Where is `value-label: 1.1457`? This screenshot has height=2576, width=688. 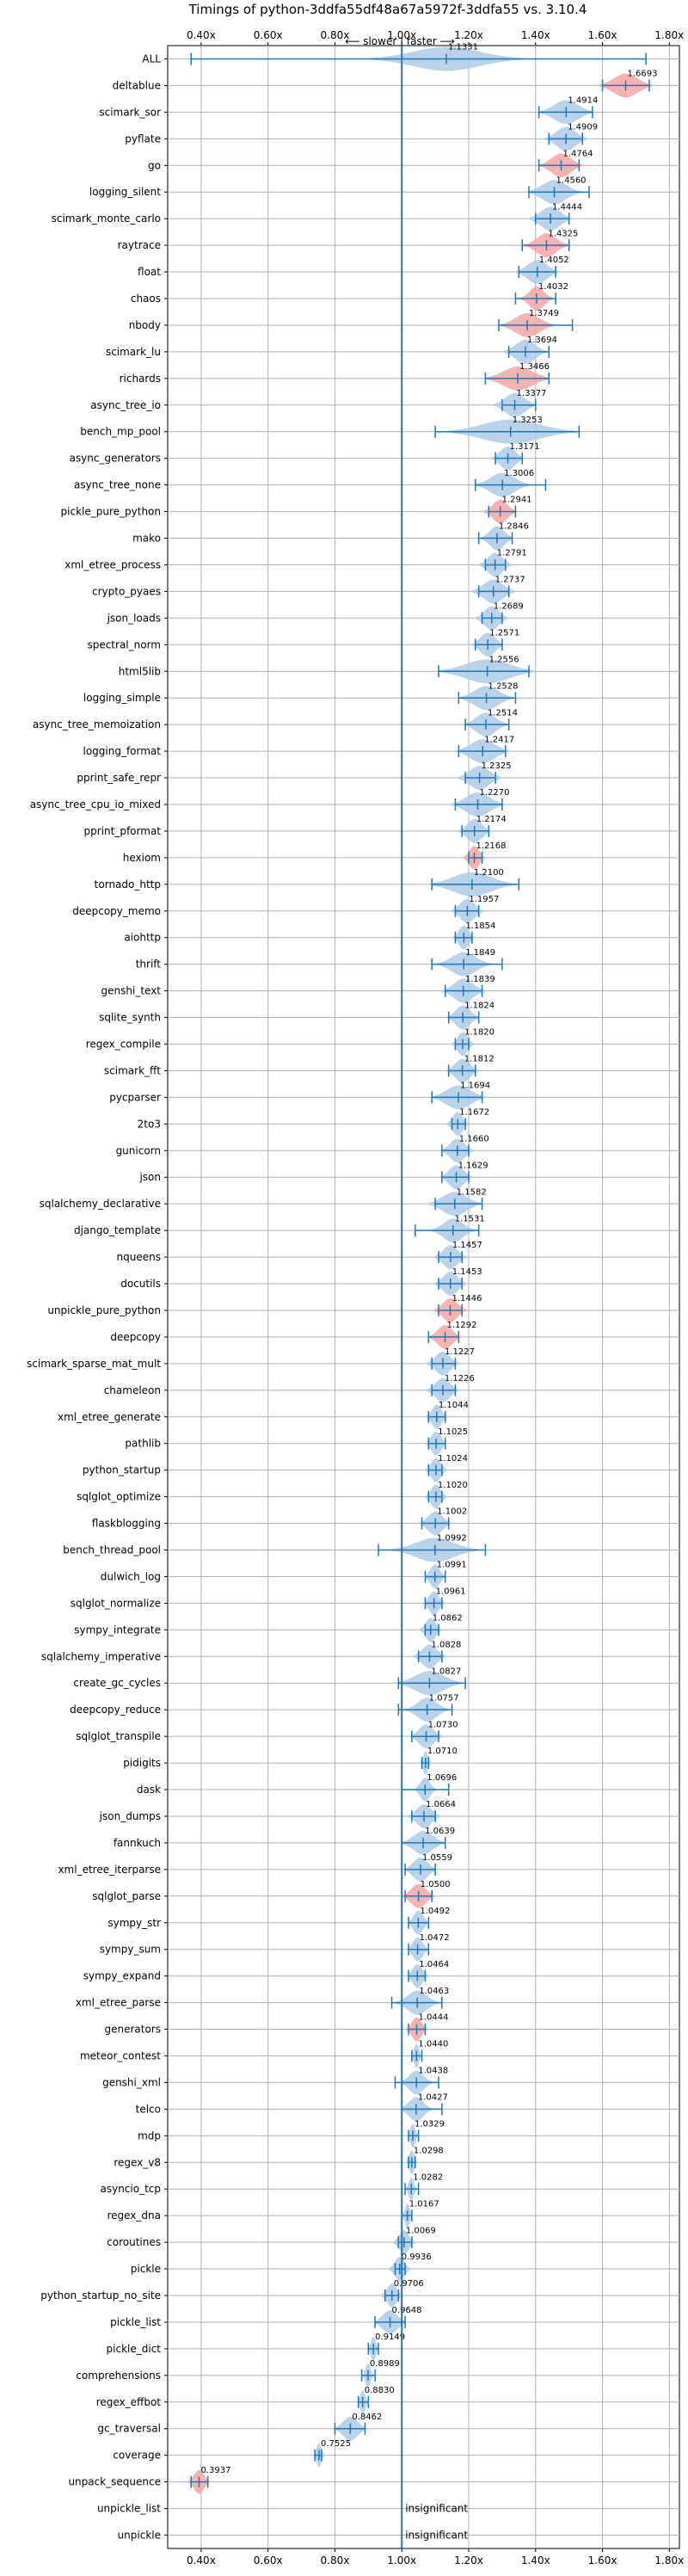
value-label: 1.1457 is located at coordinates (467, 1245).